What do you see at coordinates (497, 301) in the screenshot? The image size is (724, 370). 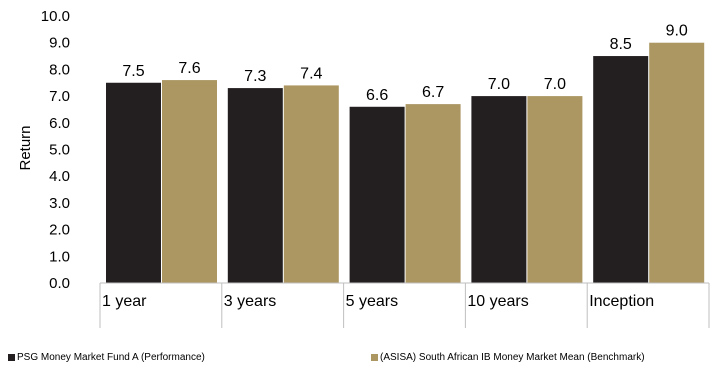 I see `x-tick-label: 10 years` at bounding box center [497, 301].